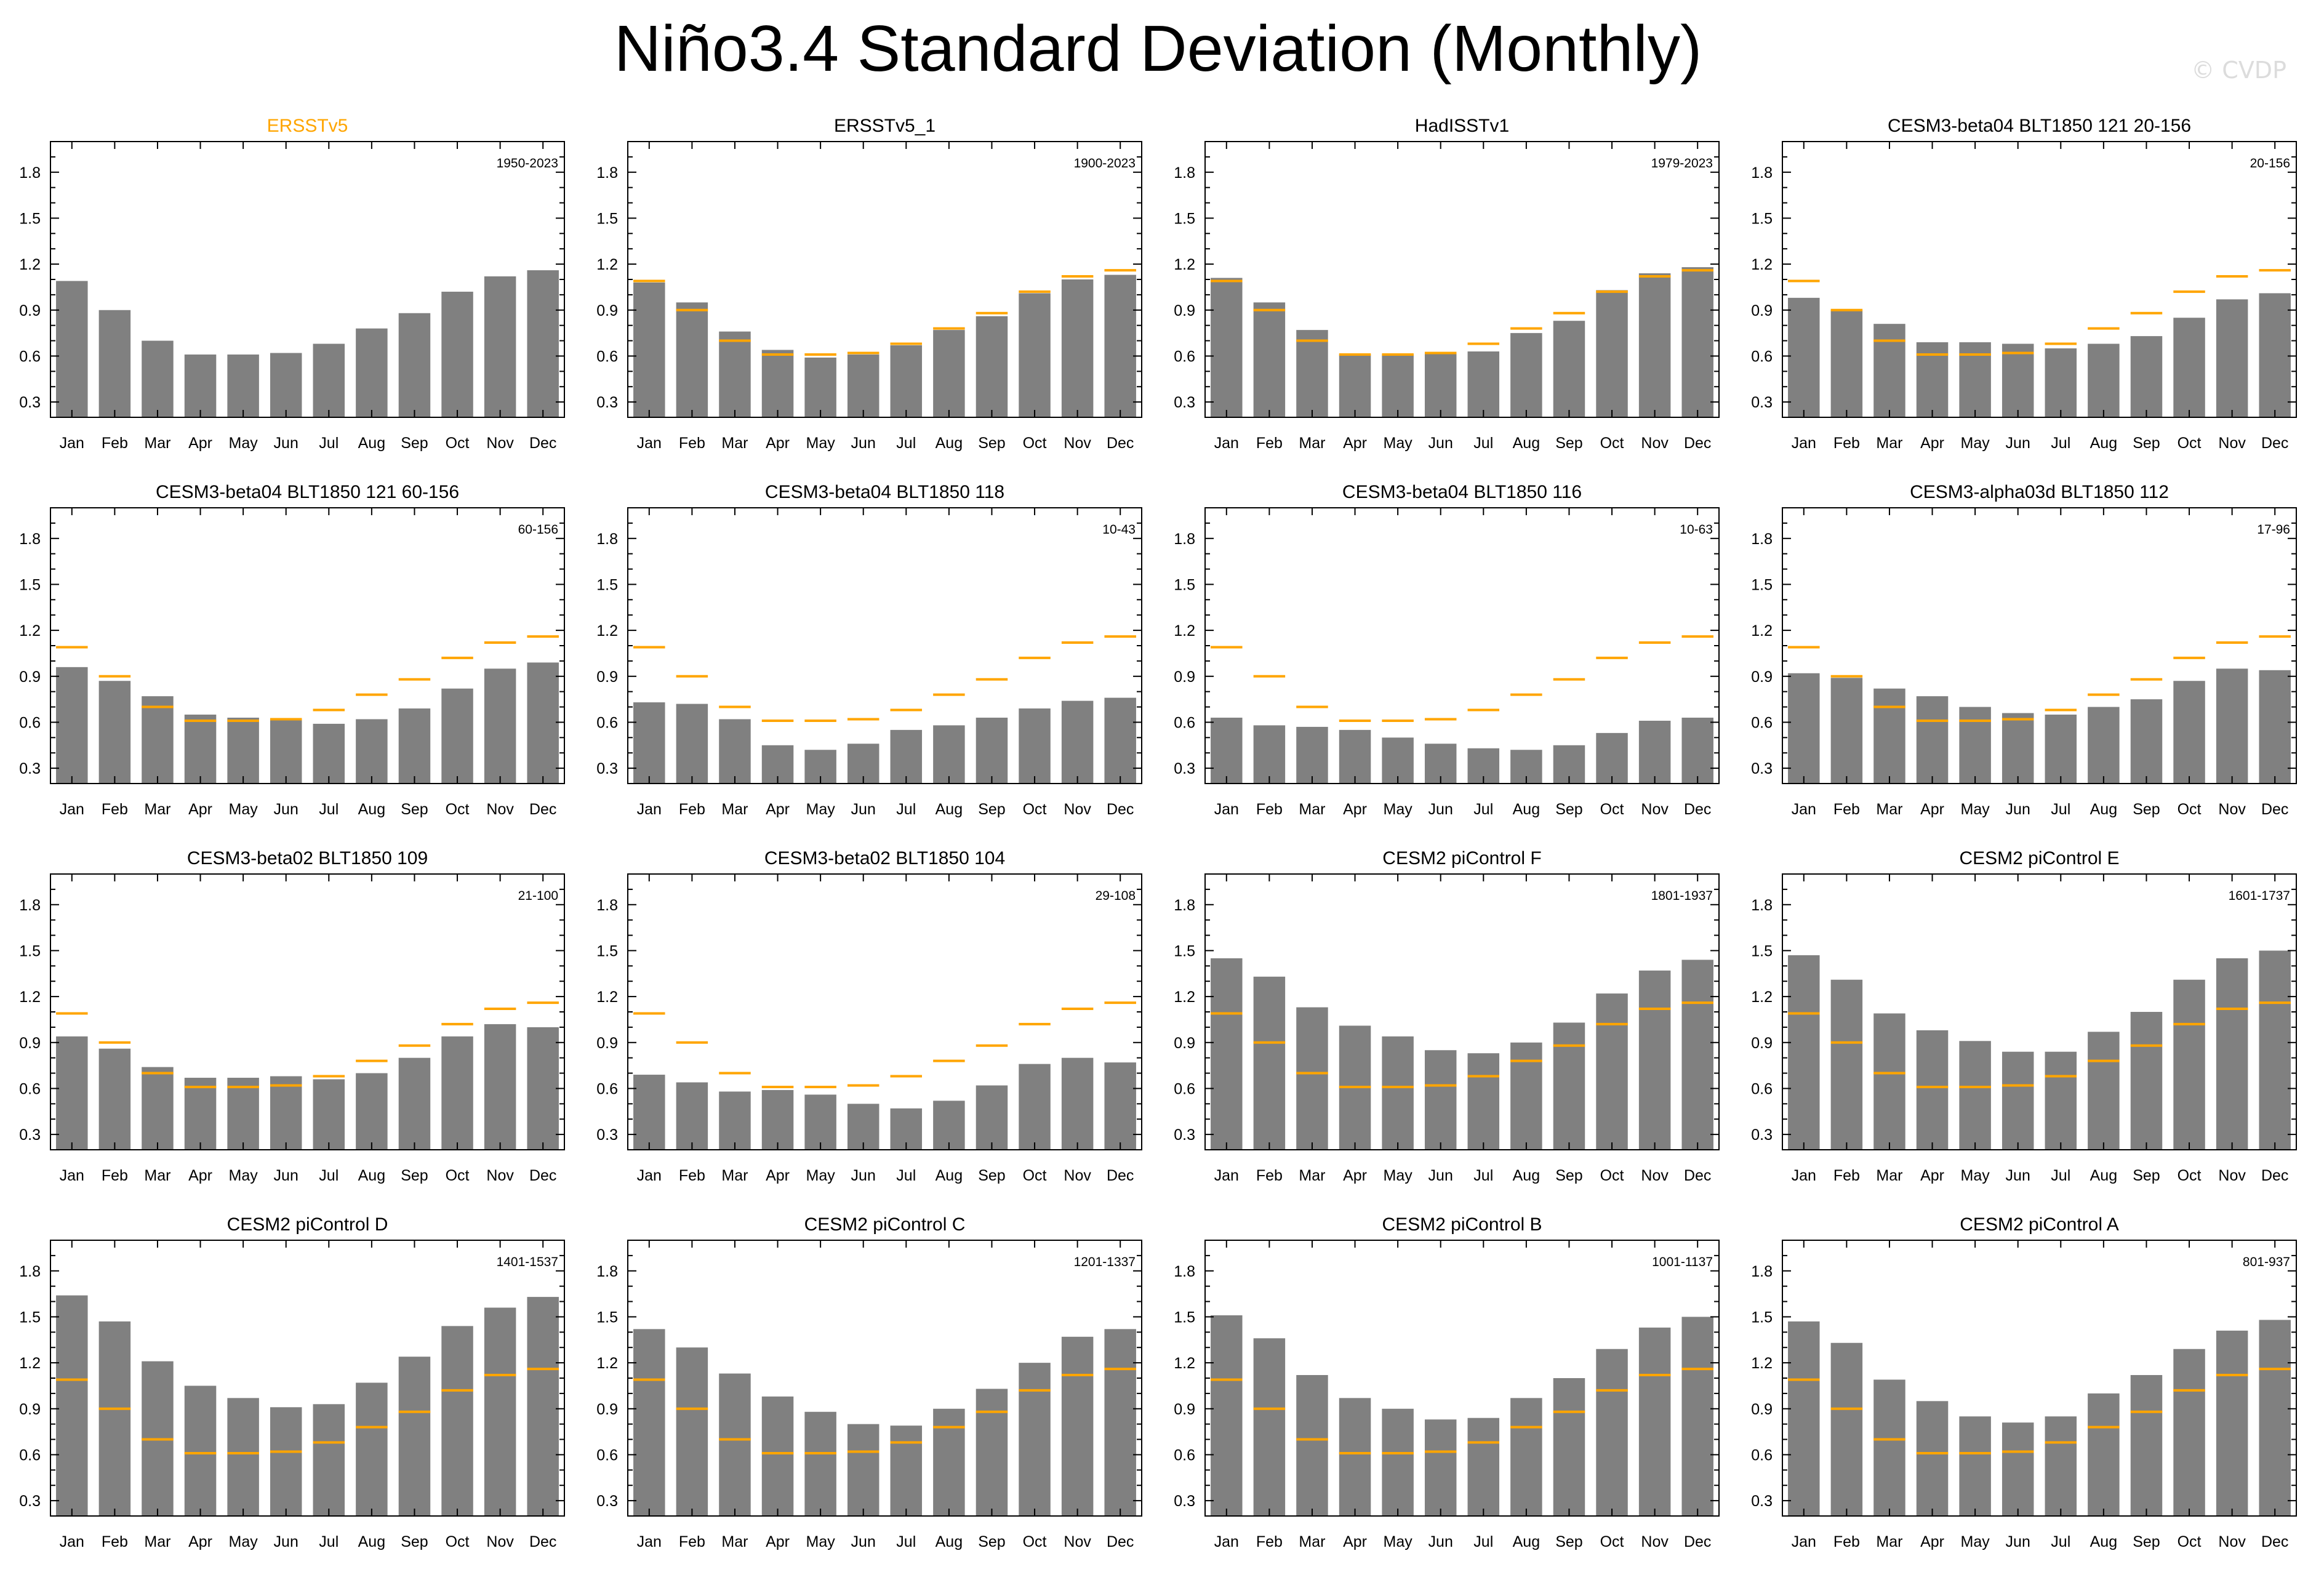 This screenshot has height=1596, width=2316. What do you see at coordinates (1462, 1224) in the screenshot?
I see `panel-title: CESM2 piControl B` at bounding box center [1462, 1224].